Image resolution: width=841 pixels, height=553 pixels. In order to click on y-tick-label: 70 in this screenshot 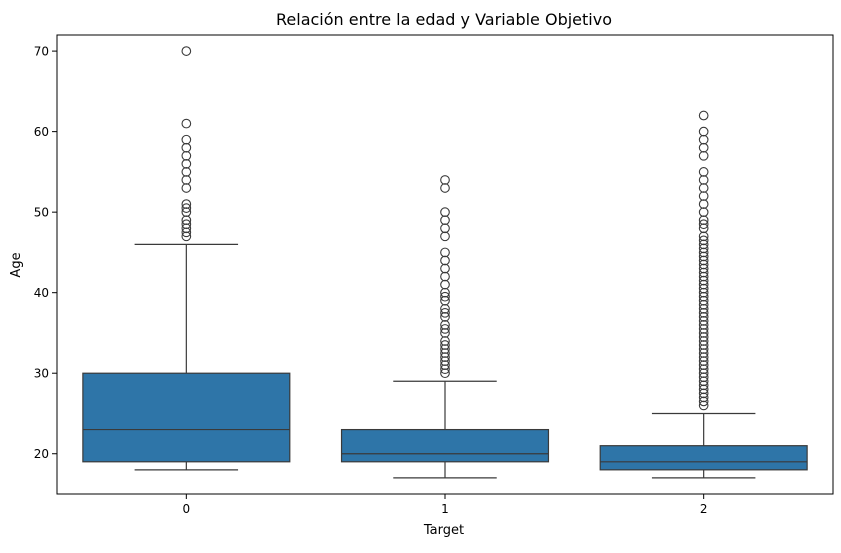, I will do `click(41, 52)`.